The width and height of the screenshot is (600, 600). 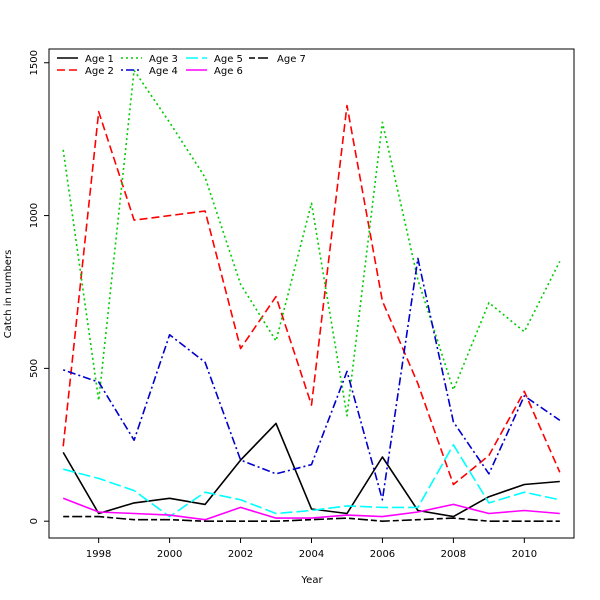 I want to click on y-axis-title: Catch in numbers, so click(x=8, y=294).